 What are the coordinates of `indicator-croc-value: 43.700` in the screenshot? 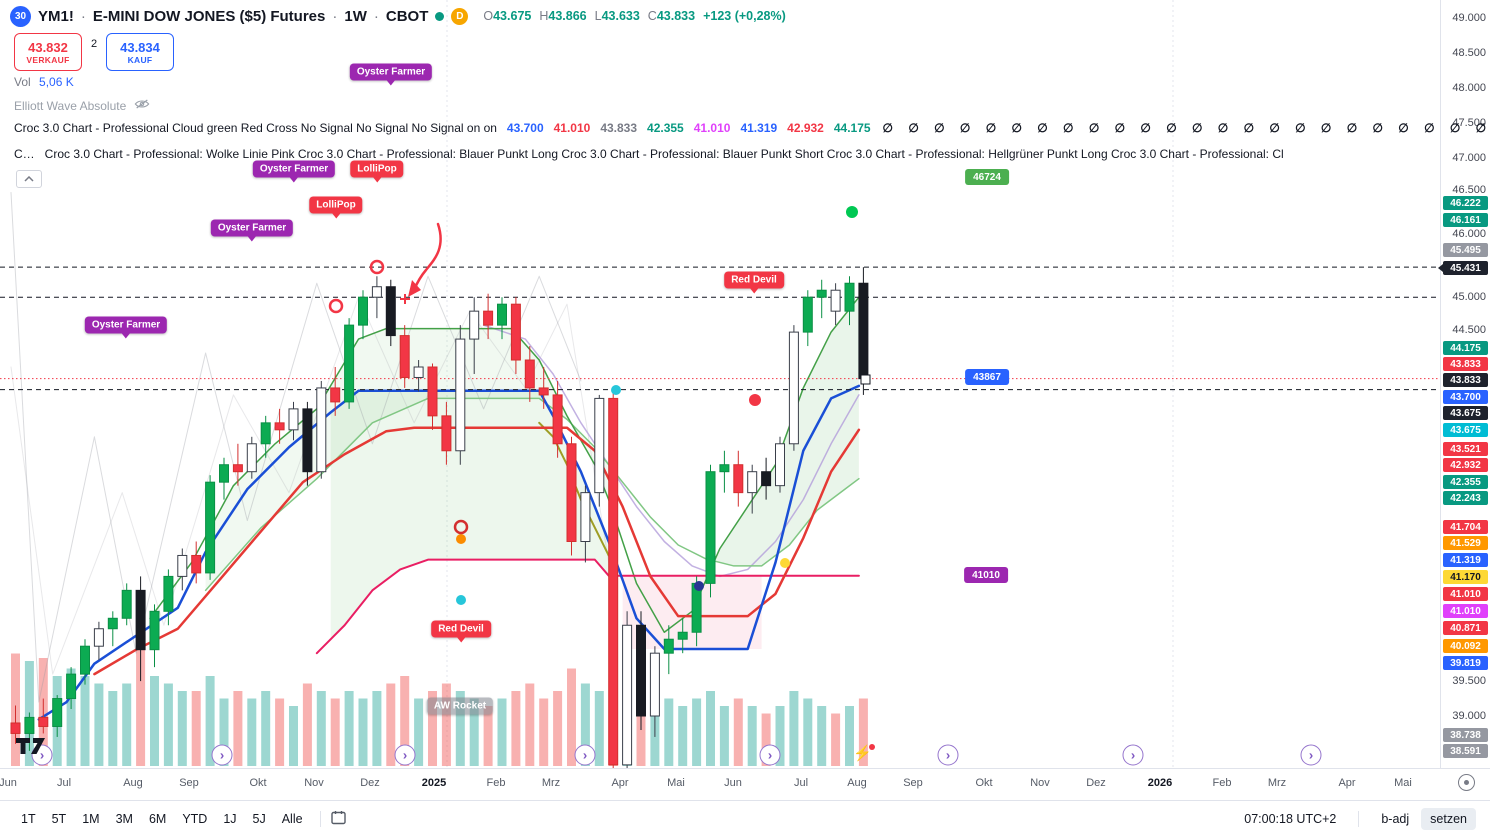 It's located at (525, 128).